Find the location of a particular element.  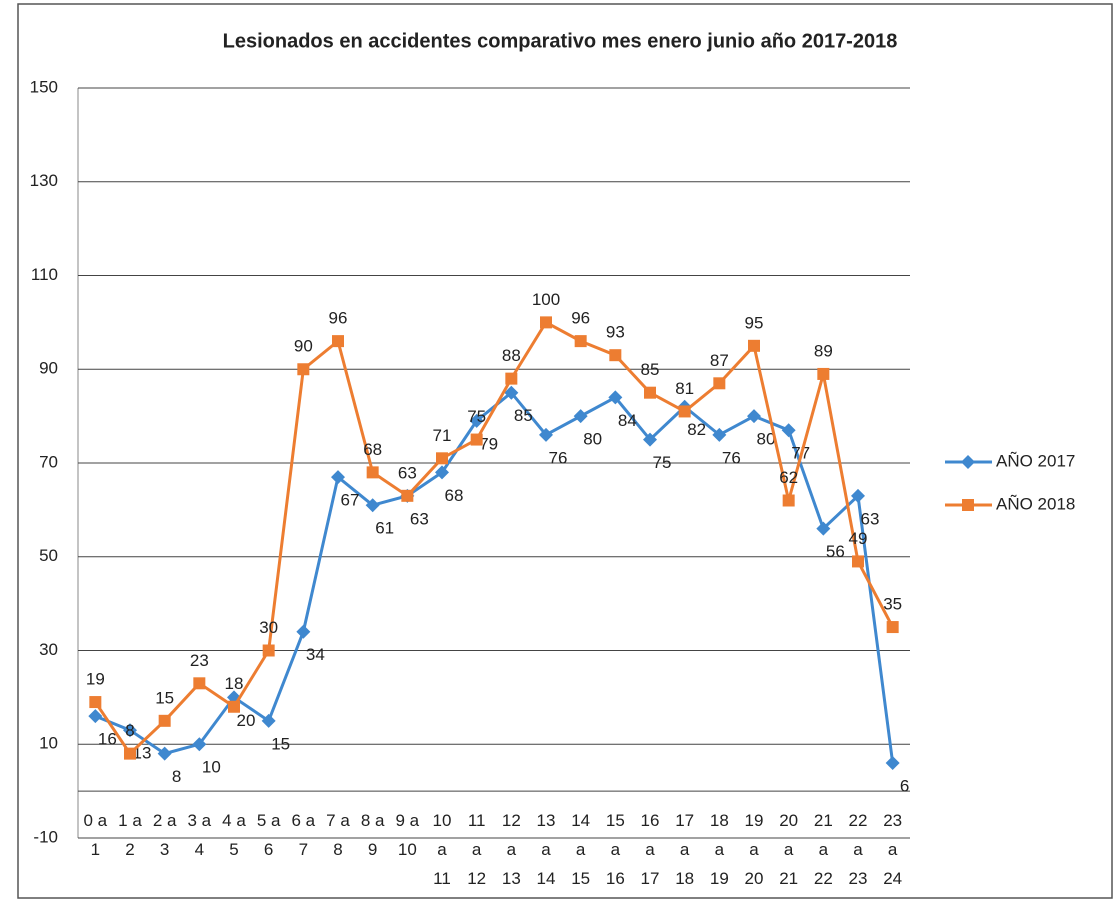

data-label: 67 is located at coordinates (350, 500).